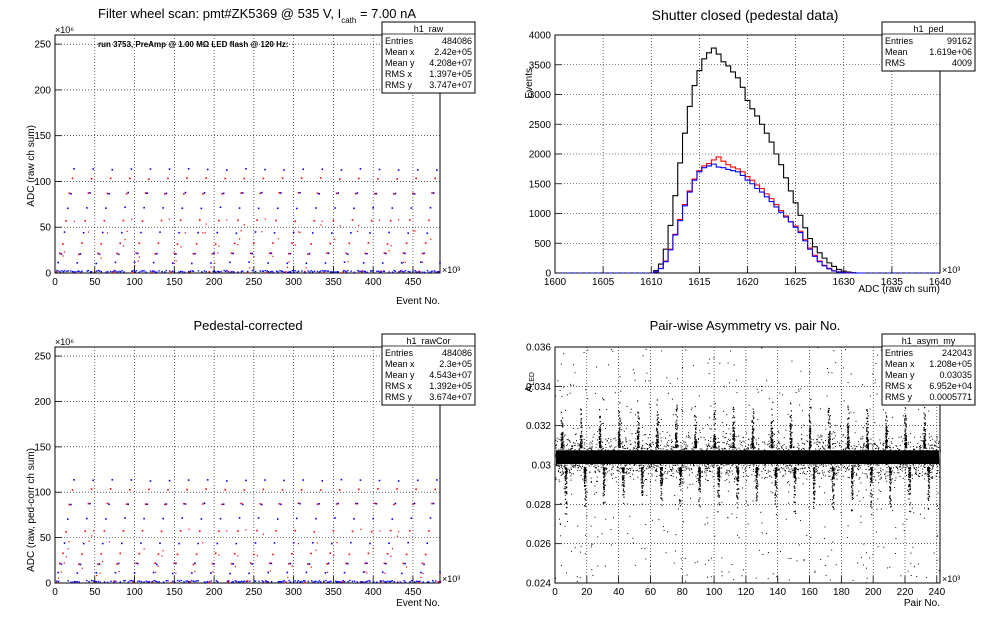 The width and height of the screenshot is (996, 622). Describe the element at coordinates (95, 282) in the screenshot. I see `x-tick-label: 50` at that location.